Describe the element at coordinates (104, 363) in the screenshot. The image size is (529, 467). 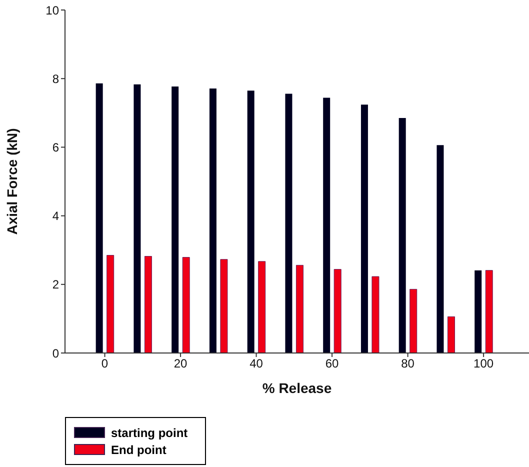
I see `x-tick-label: 0` at that location.